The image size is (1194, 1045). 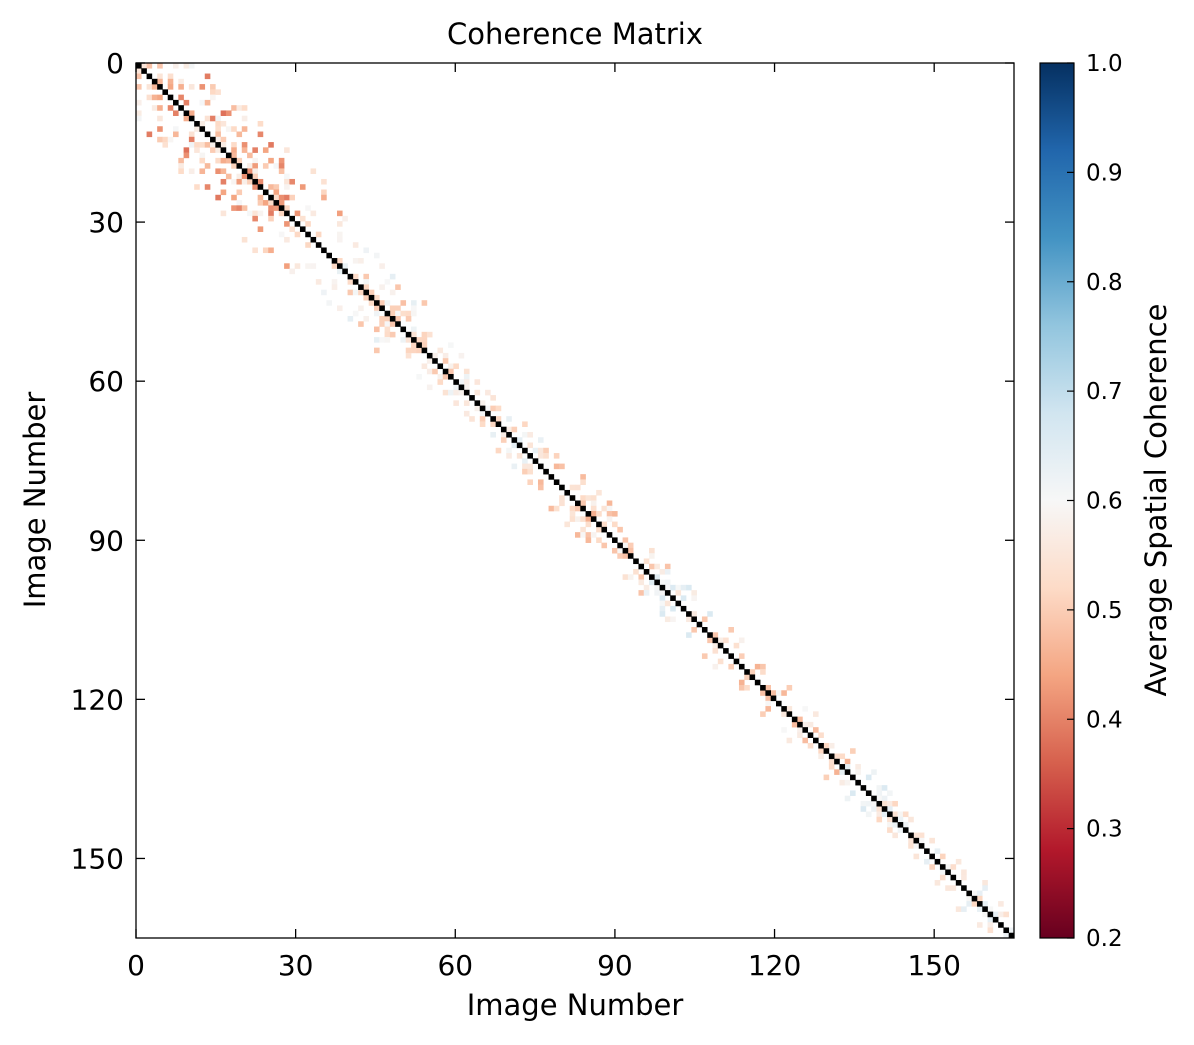 What do you see at coordinates (115, 63) in the screenshot?
I see `y-tick-label: 0` at bounding box center [115, 63].